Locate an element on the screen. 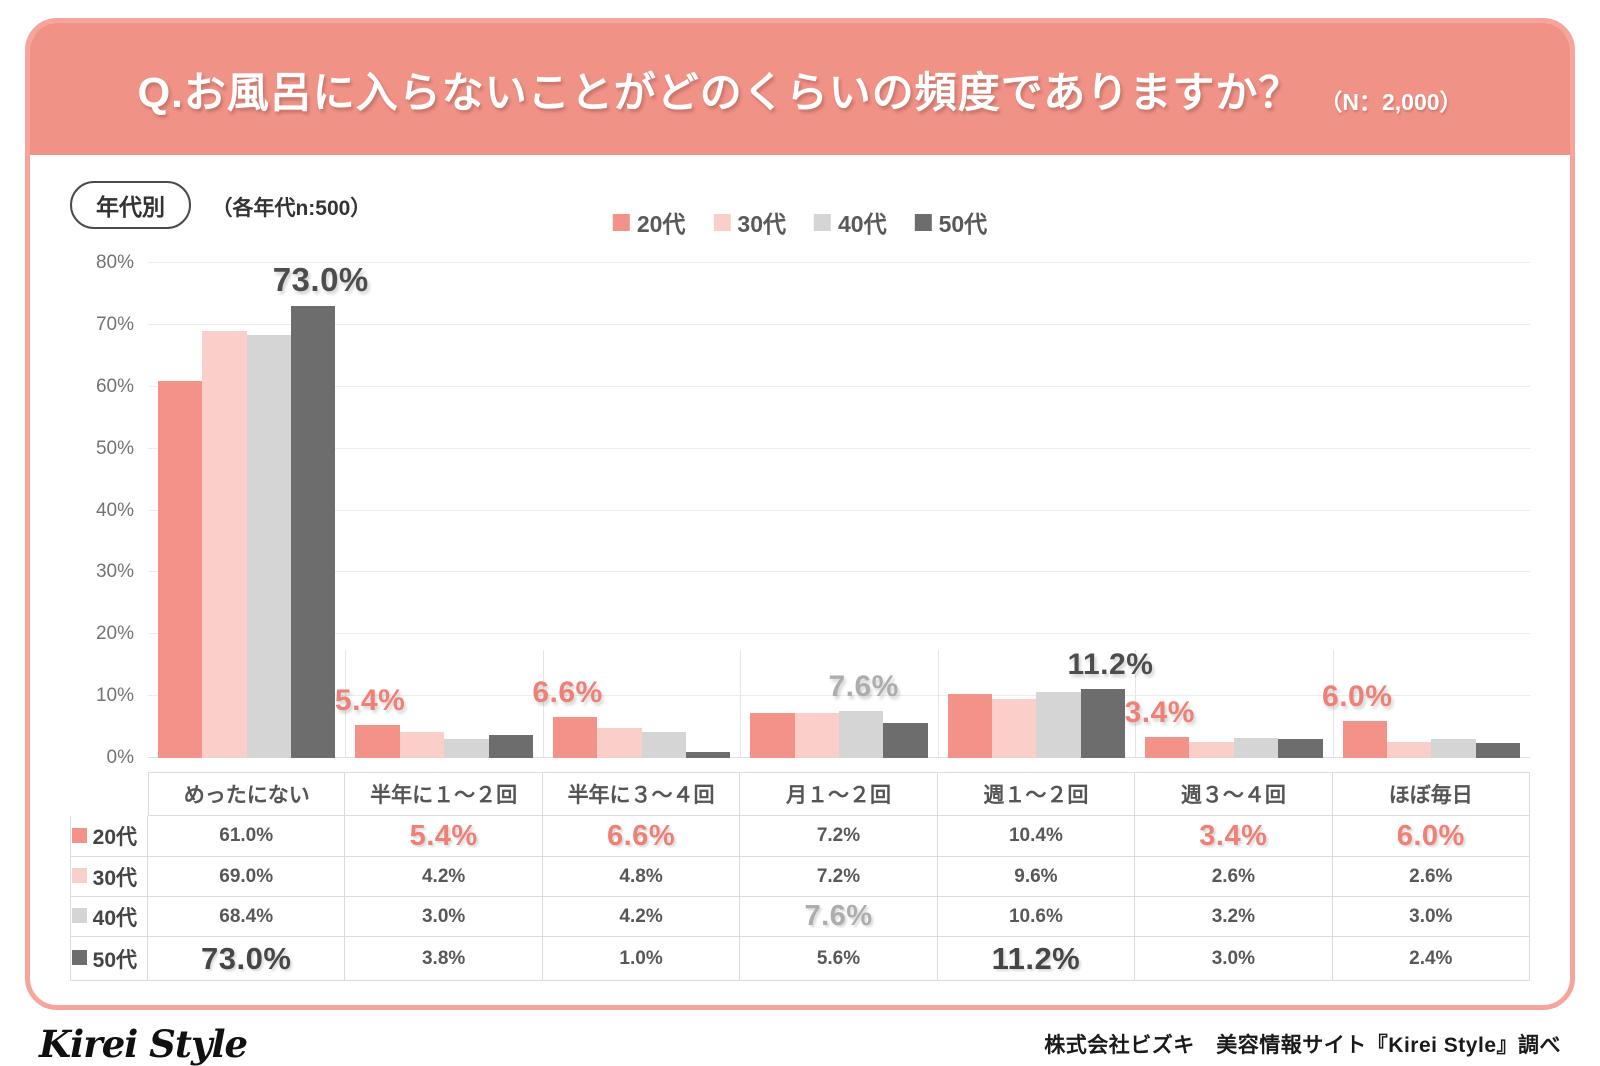 The width and height of the screenshot is (1600, 1066). value-annotation: 7.6% is located at coordinates (863, 686).